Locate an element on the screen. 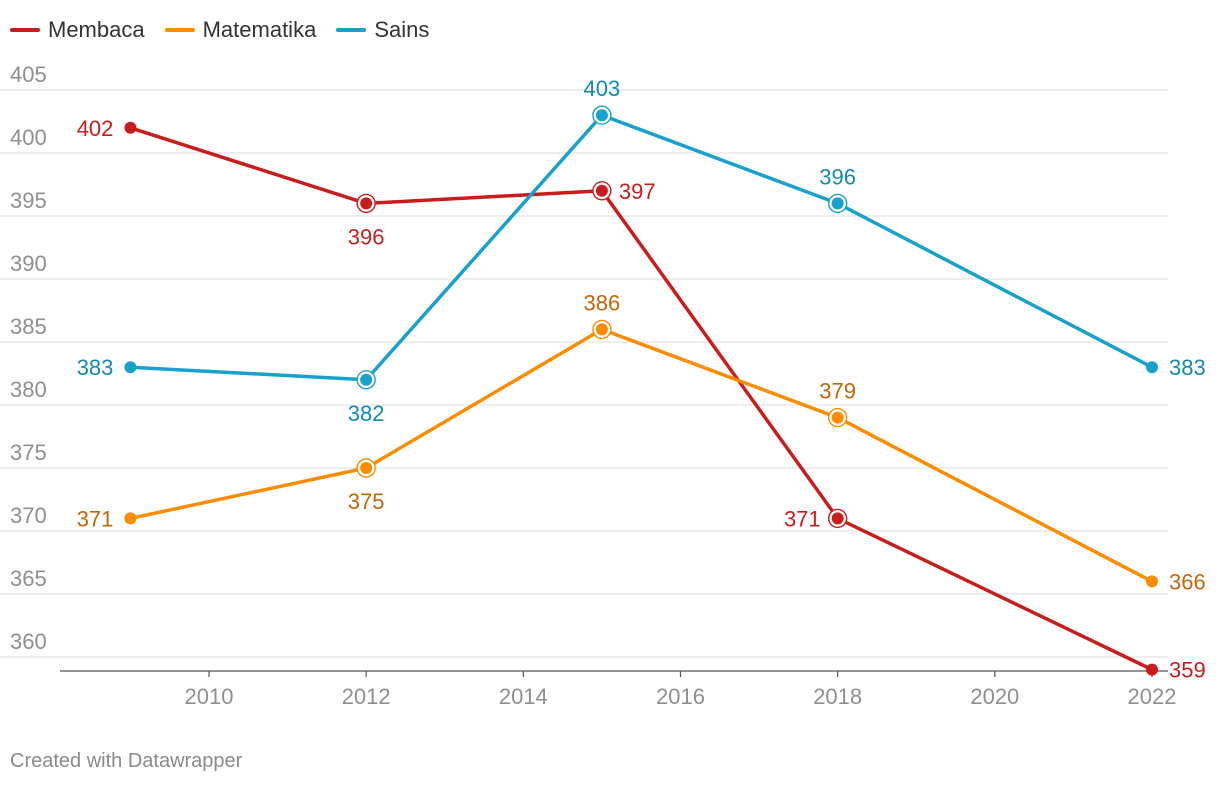  y-tick-label: 375 is located at coordinates (28, 452).